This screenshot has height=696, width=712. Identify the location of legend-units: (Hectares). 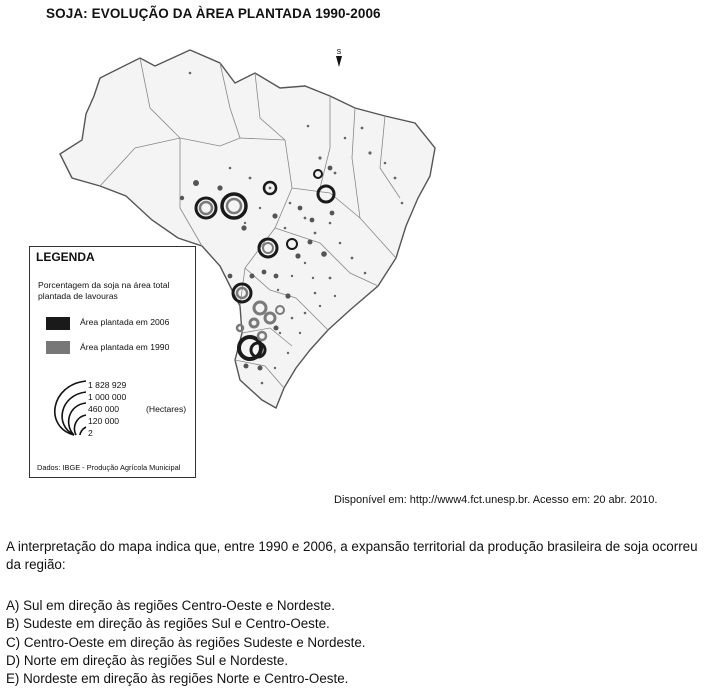
(166, 409).